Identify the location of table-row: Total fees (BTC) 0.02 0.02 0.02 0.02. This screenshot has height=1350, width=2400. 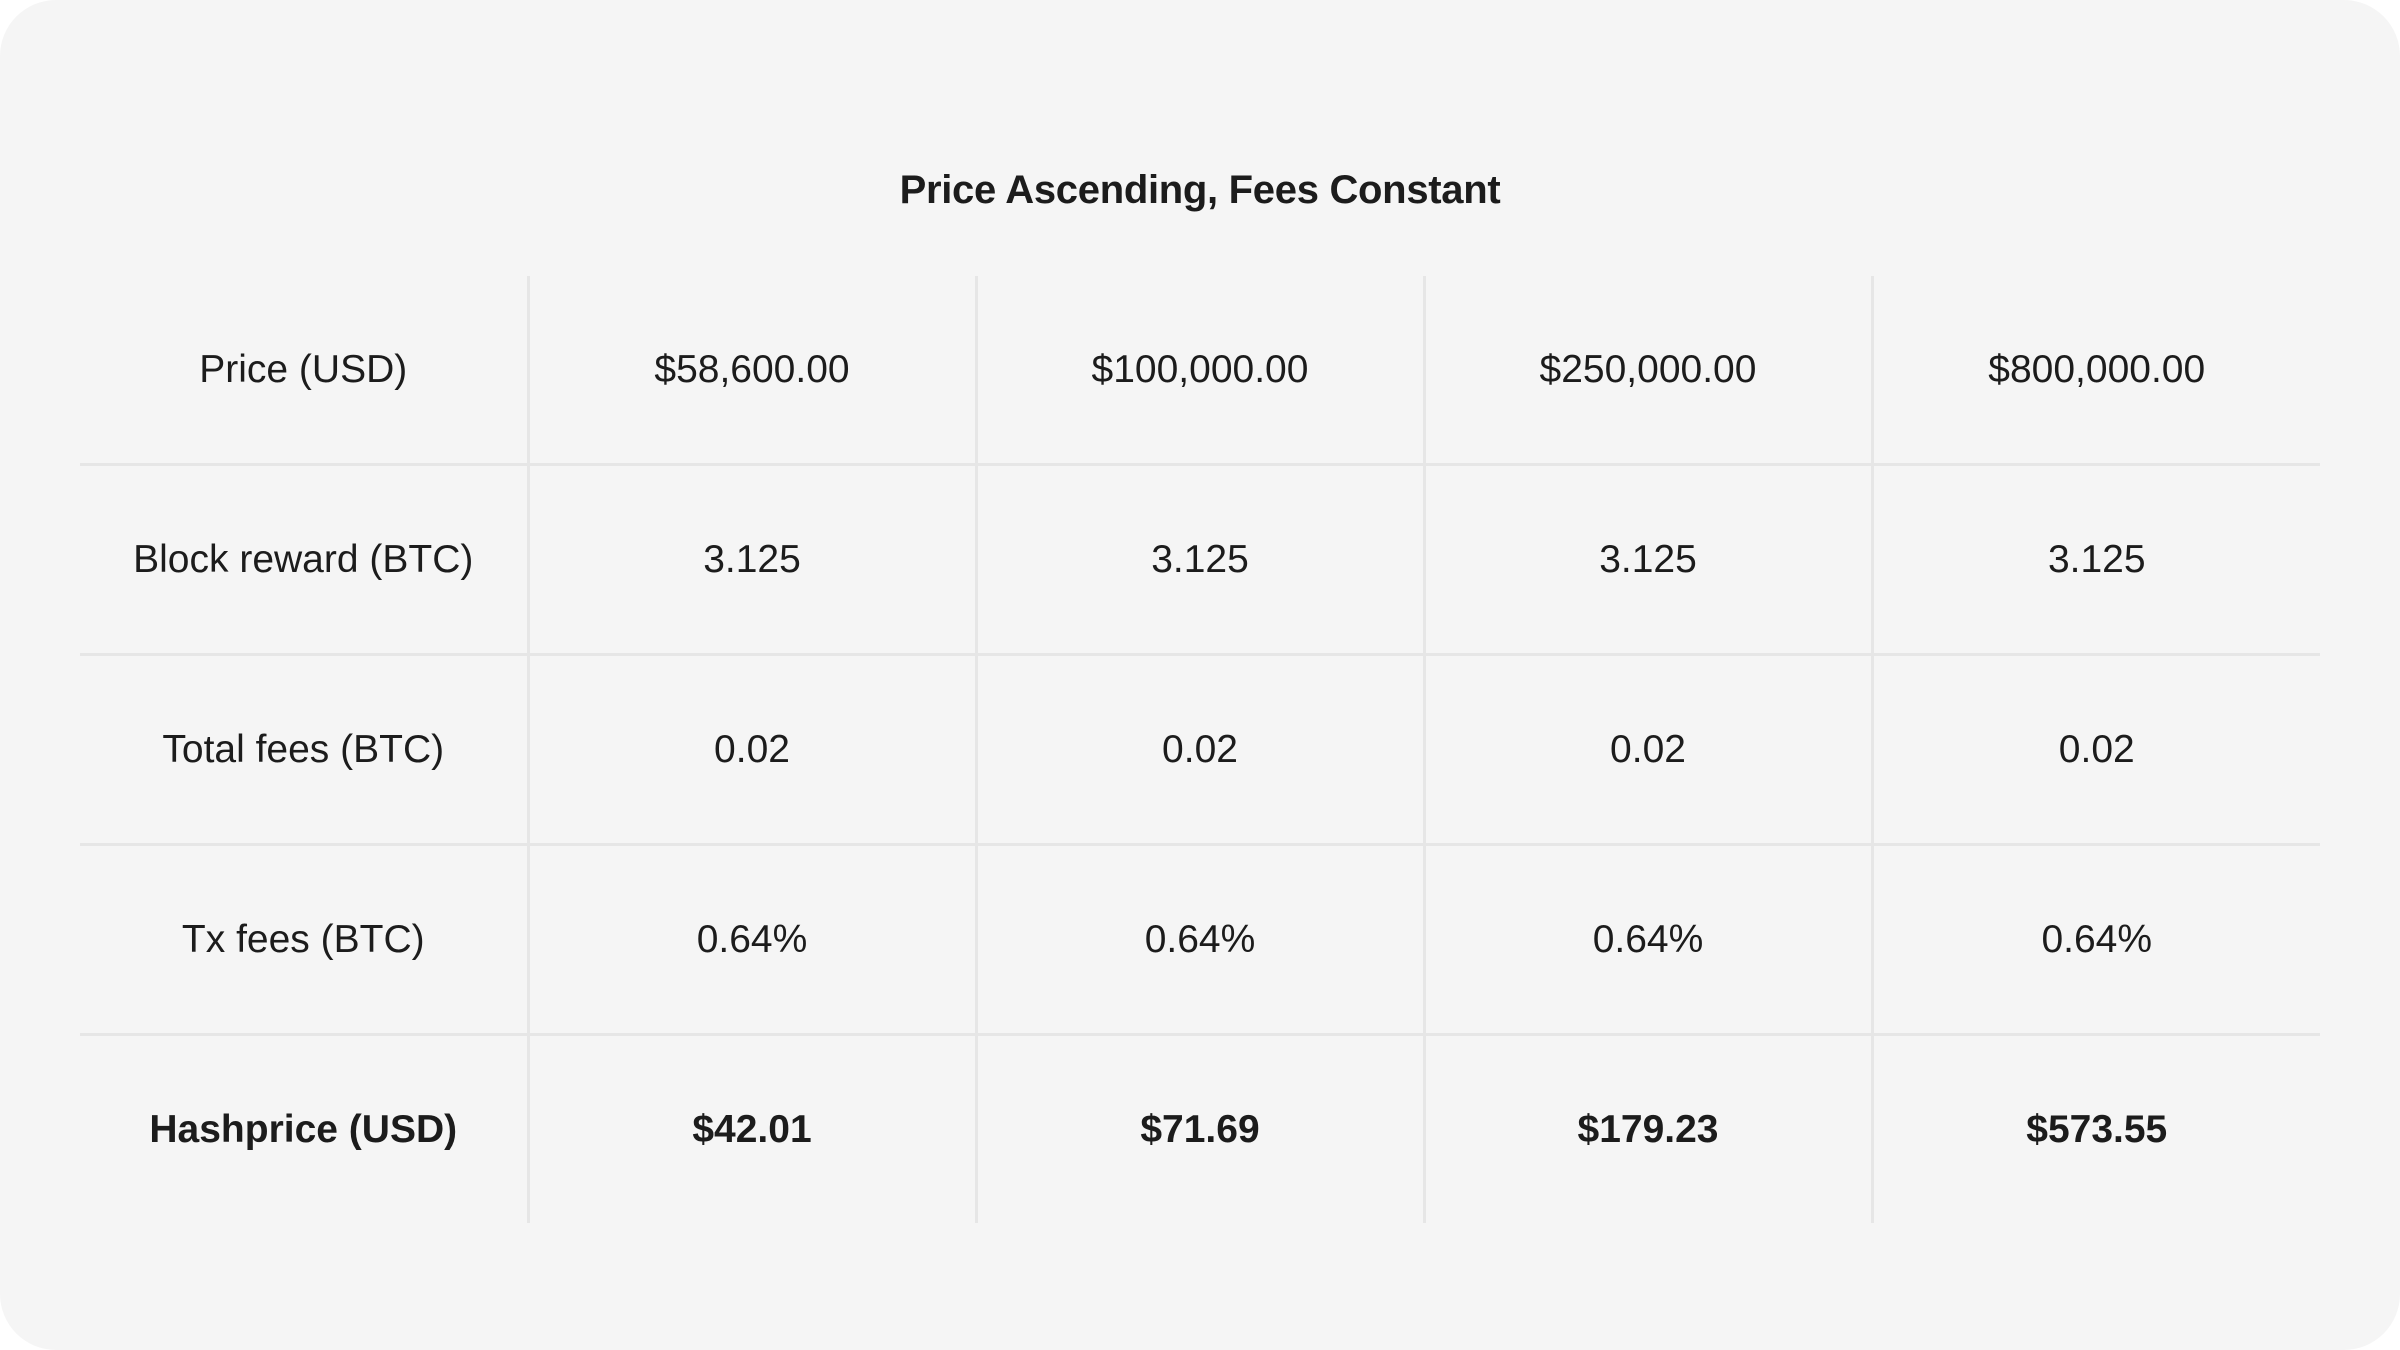
(1200, 749).